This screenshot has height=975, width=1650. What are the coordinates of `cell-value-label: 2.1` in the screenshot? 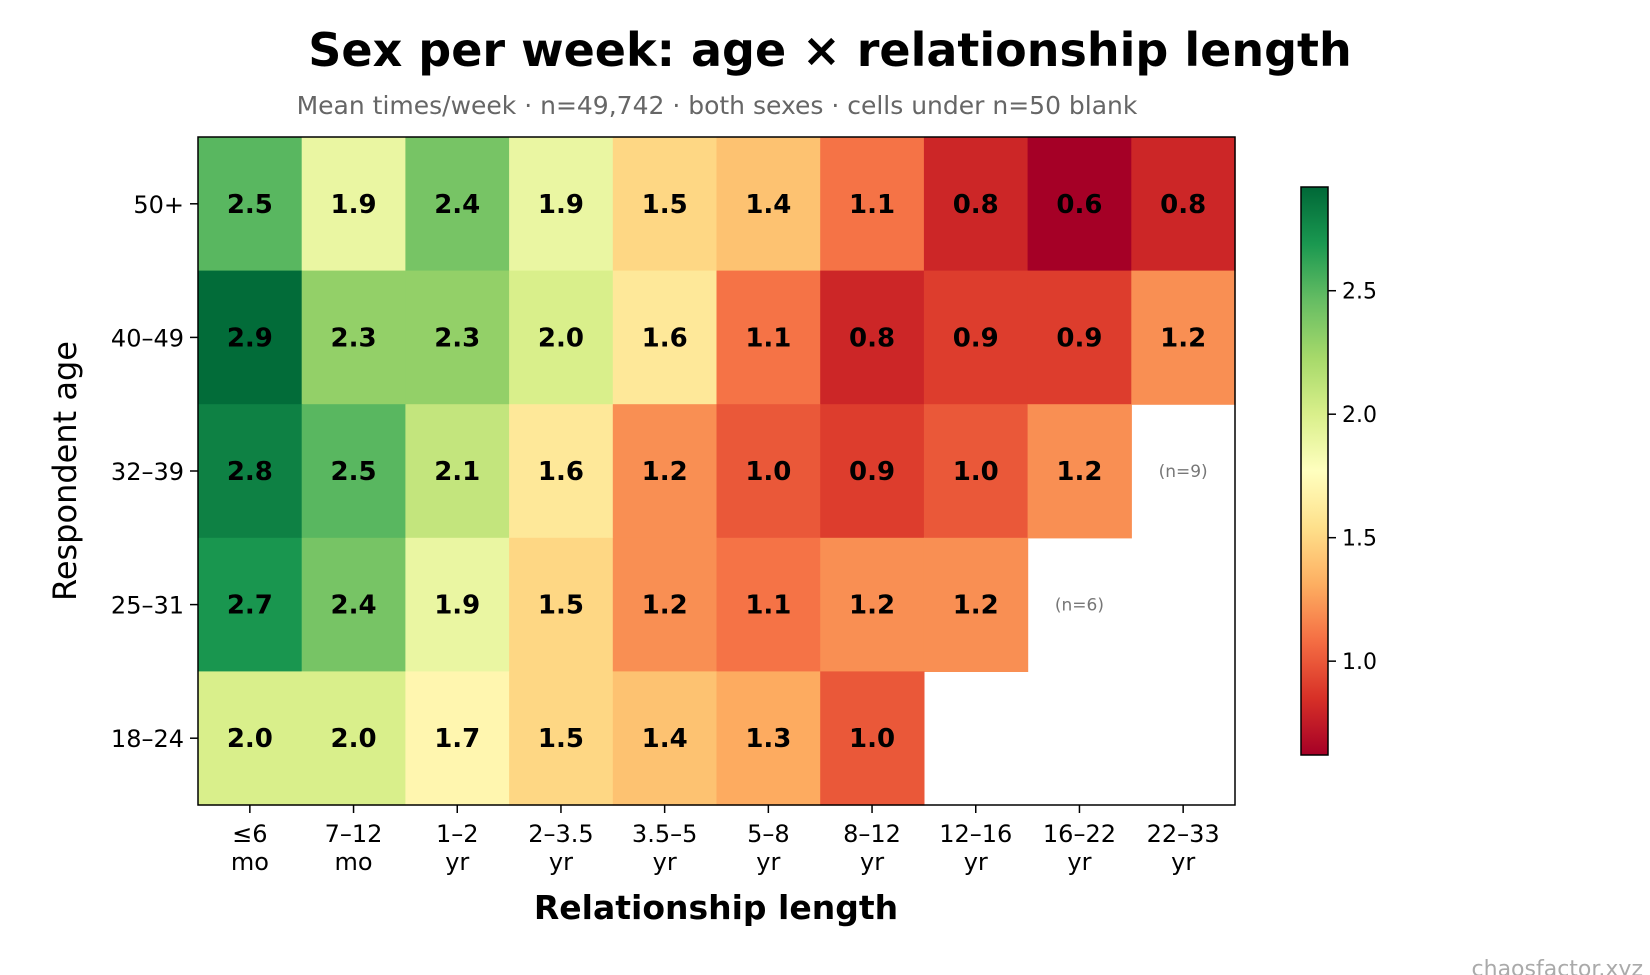 It's located at (457, 472).